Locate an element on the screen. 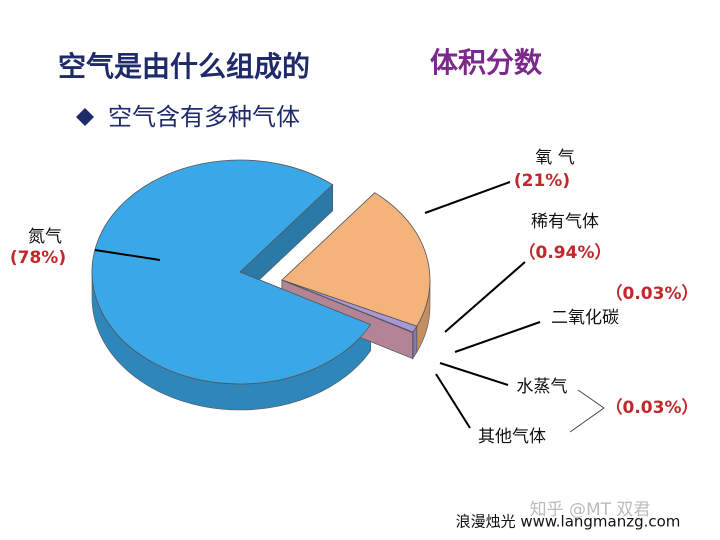 Image resolution: width=720 pixels, height=540 pixels. slice-value: (78%) is located at coordinates (38, 258).